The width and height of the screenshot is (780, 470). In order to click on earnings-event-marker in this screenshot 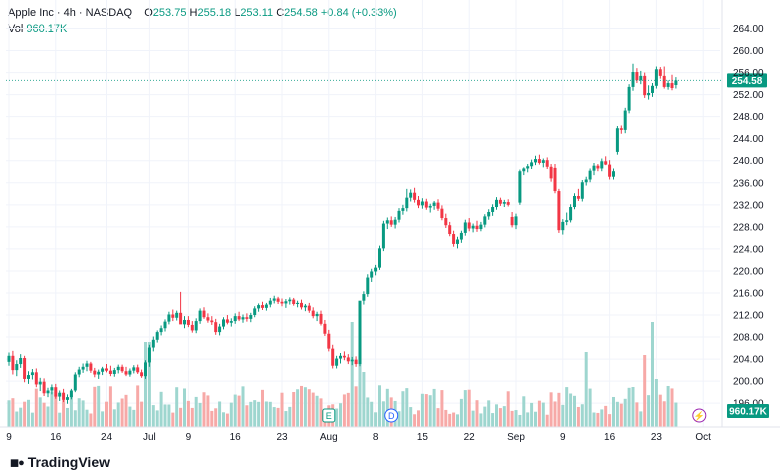, I will do `click(329, 415)`.